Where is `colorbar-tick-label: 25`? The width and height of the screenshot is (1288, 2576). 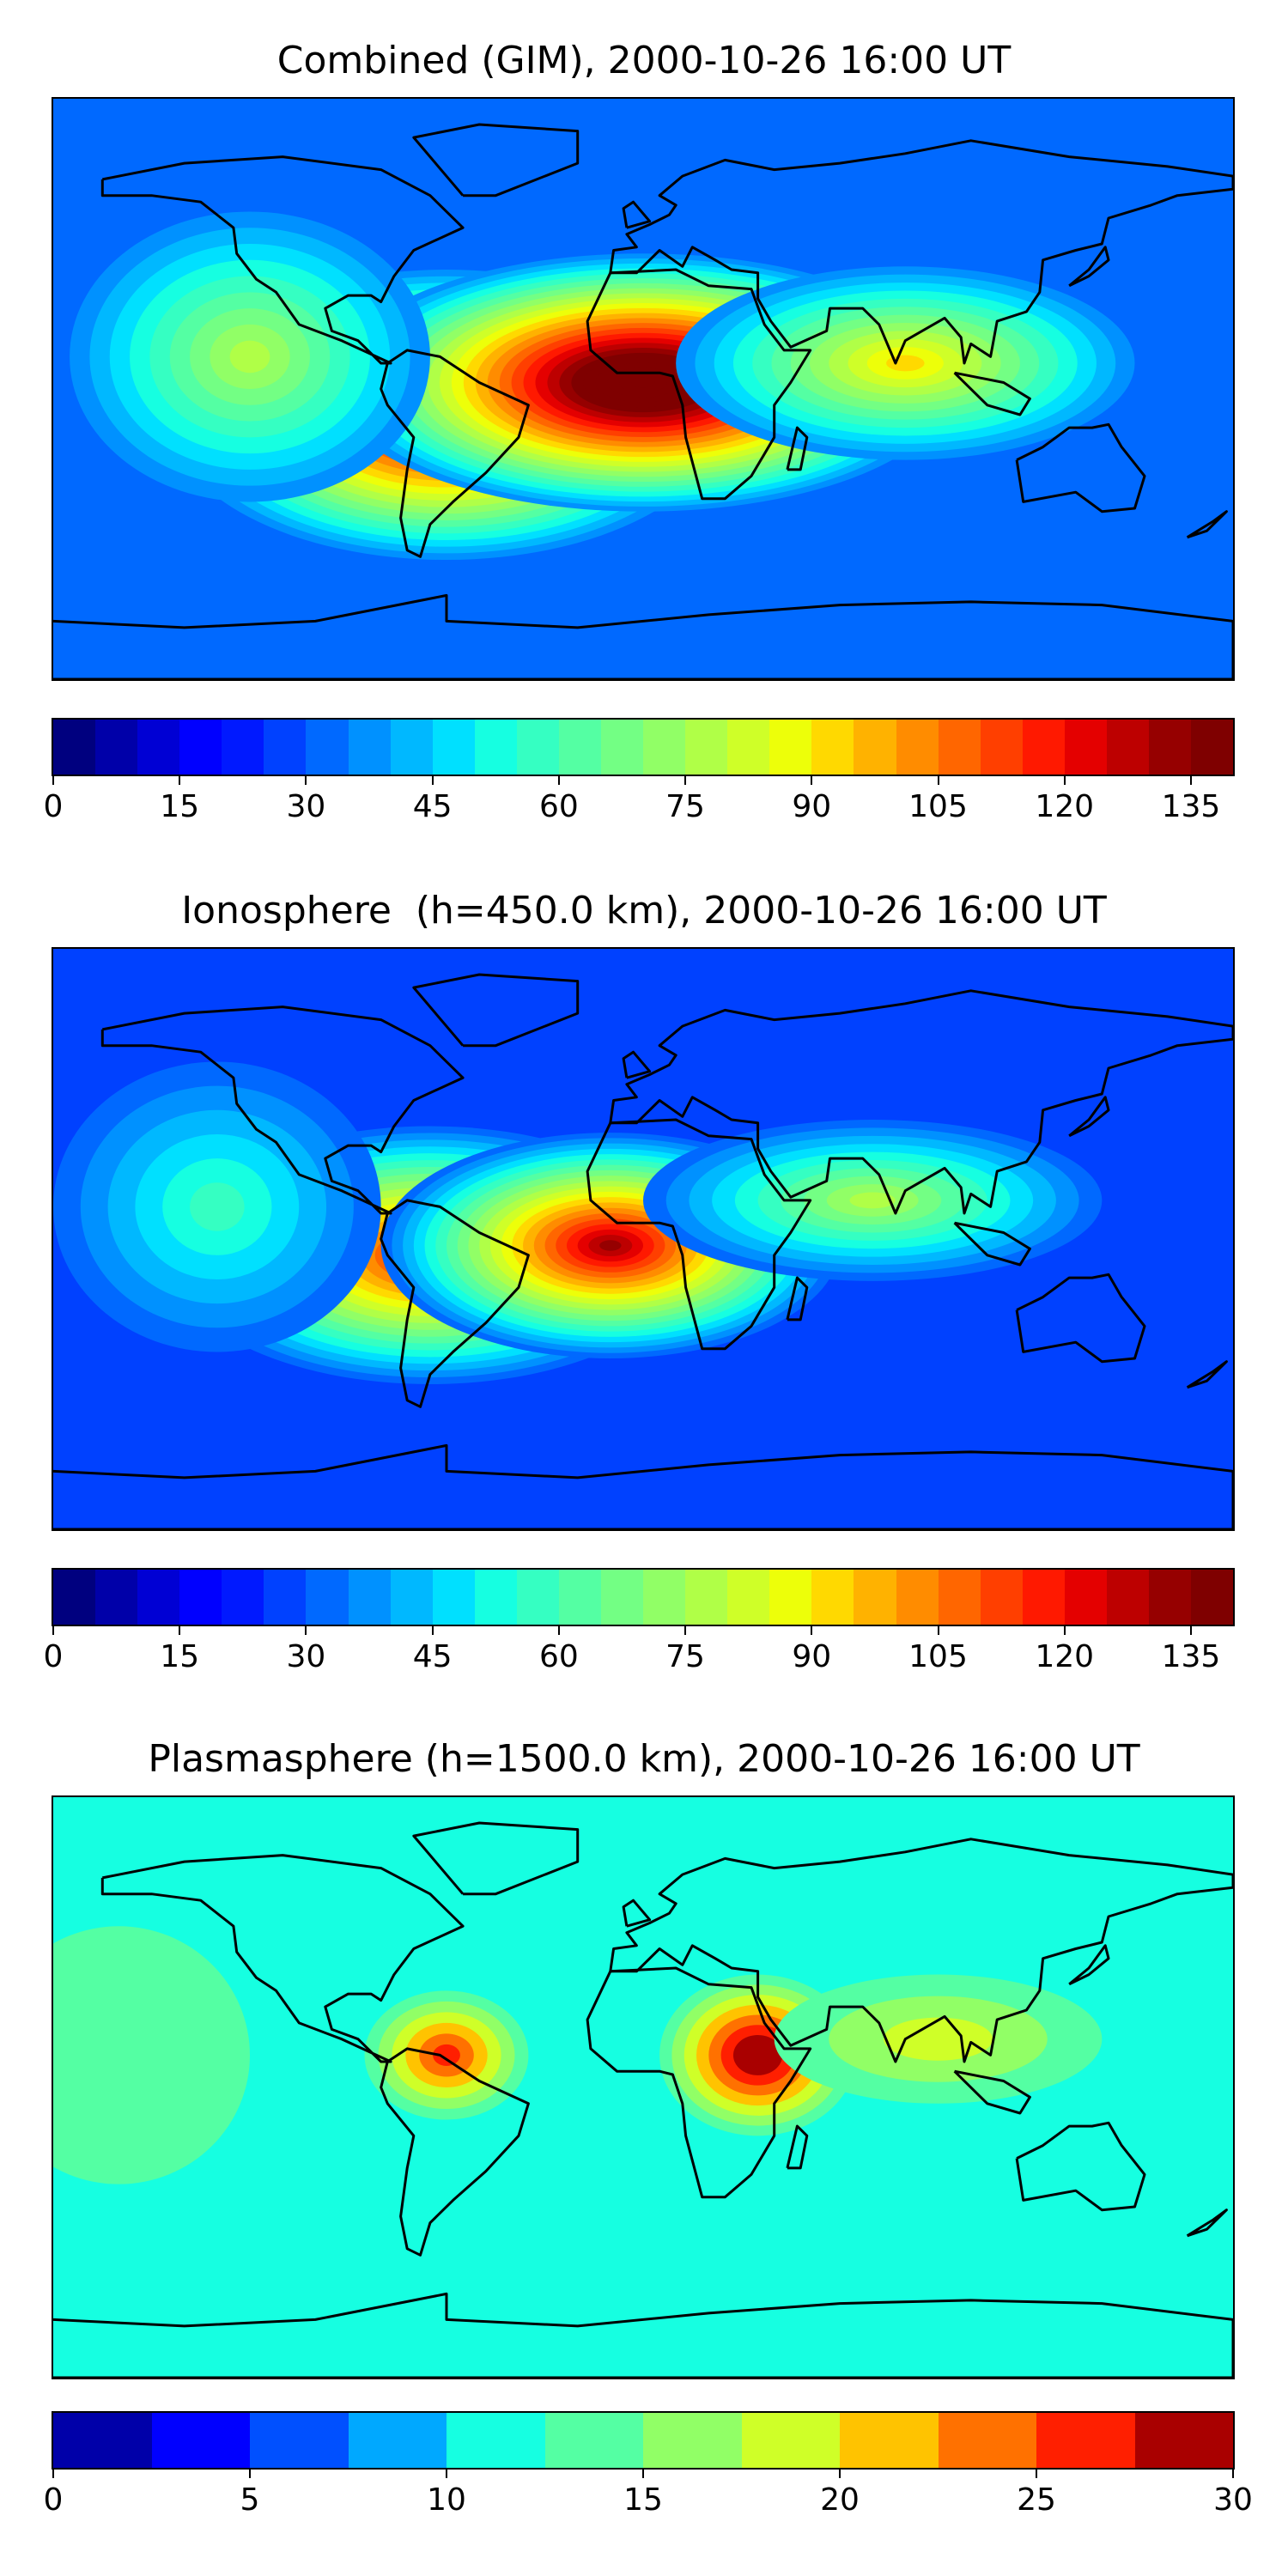
colorbar-tick-label: 25 is located at coordinates (1036, 2500).